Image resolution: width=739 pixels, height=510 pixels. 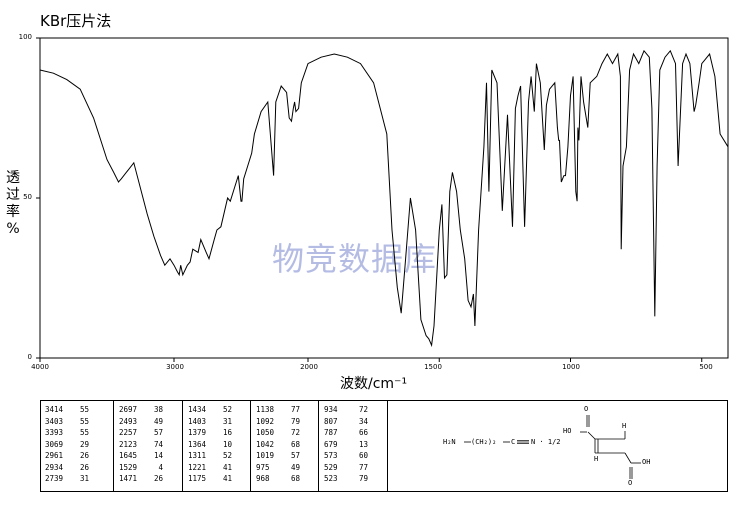 What do you see at coordinates (363, 444) in the screenshot?
I see `peak-transmittance: 13` at bounding box center [363, 444].